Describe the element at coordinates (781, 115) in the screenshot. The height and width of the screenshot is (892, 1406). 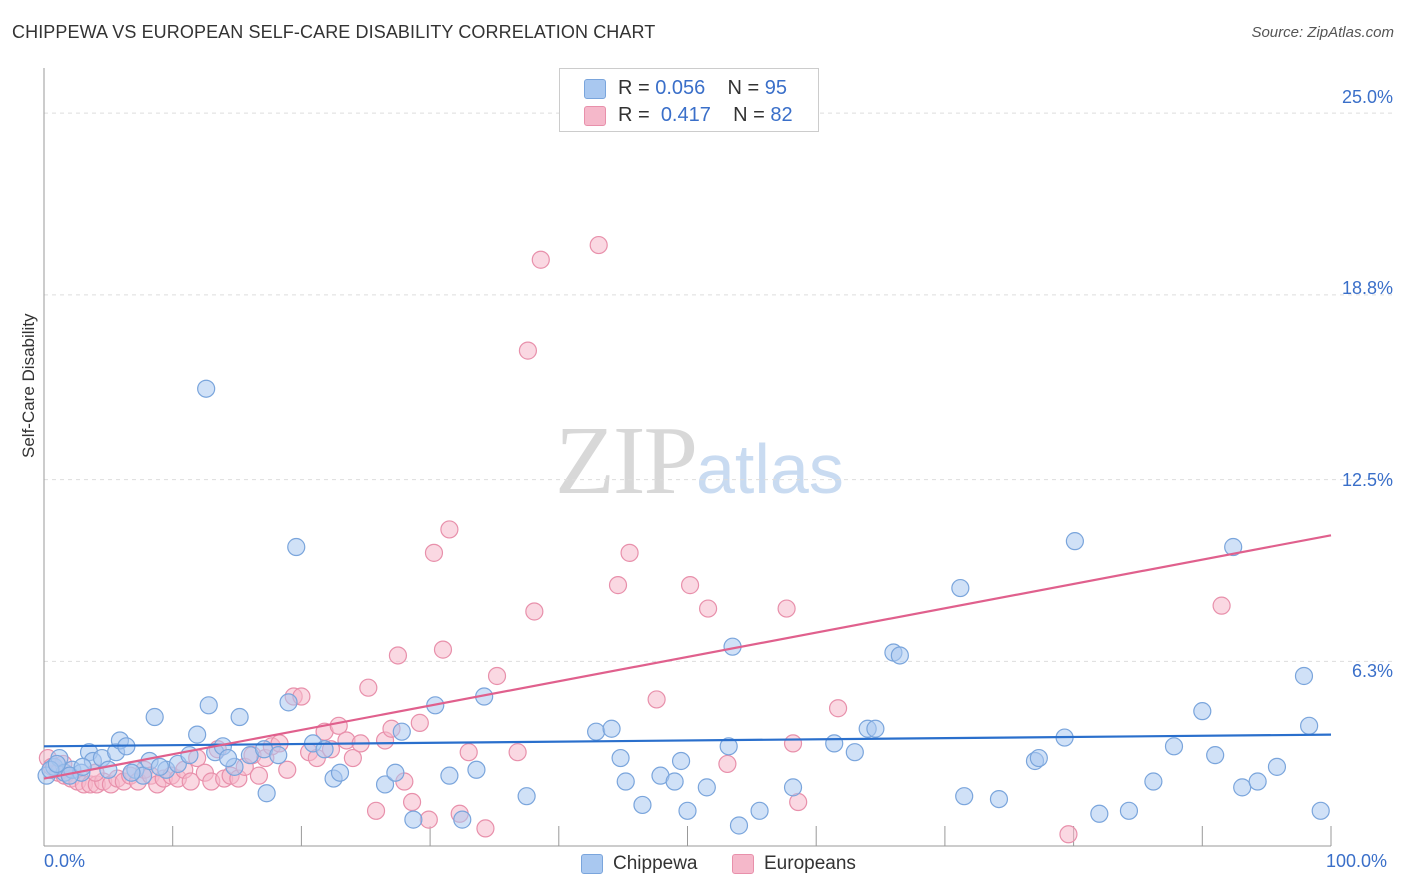
I see `n-value: 82` at that location.